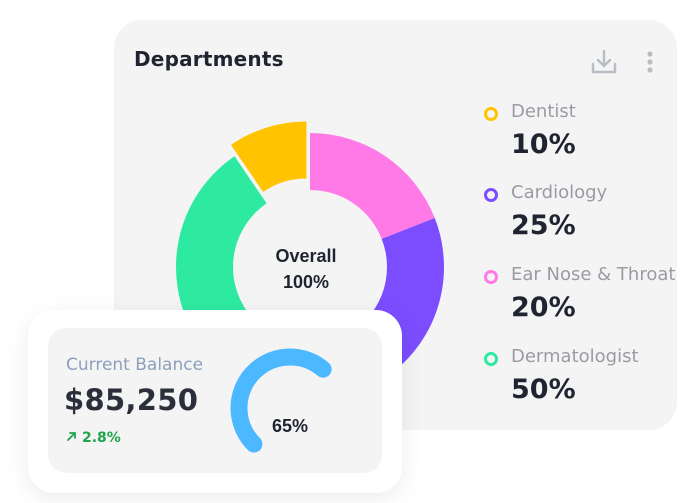 This screenshot has width=696, height=503. What do you see at coordinates (305, 256) in the screenshot?
I see `donut-center-label: Overall` at bounding box center [305, 256].